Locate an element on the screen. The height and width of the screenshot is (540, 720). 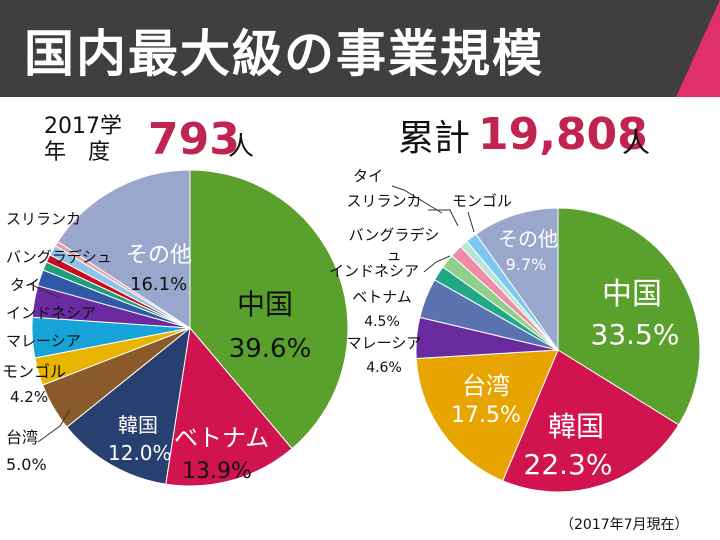
left-count-unit: 人 is located at coordinates (241, 147).